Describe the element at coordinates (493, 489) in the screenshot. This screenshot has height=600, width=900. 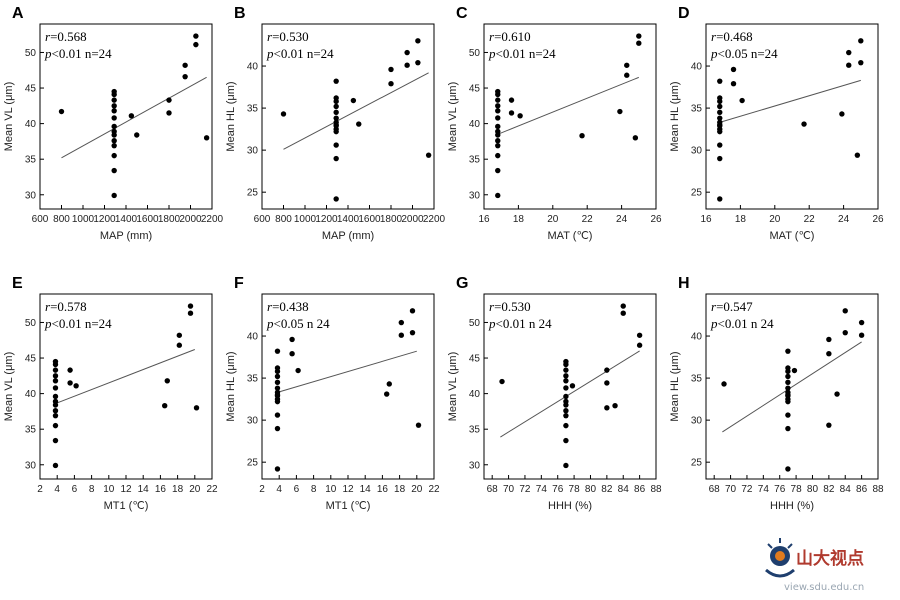
I see `x-tick-label: 68` at that location.